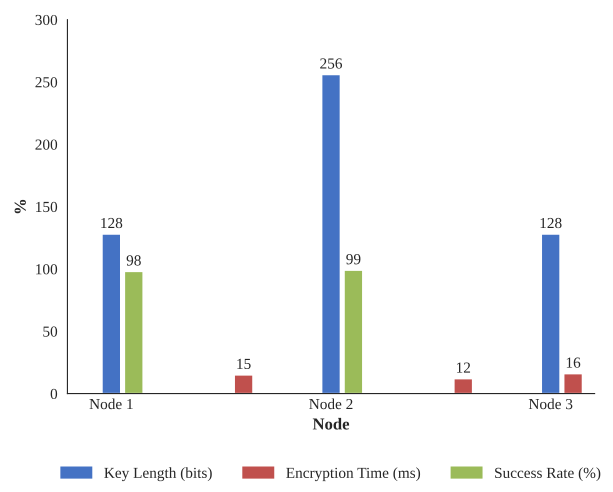 This screenshot has width=613, height=492. Describe the element at coordinates (573, 363) in the screenshot. I see `data-label: 16` at that location.